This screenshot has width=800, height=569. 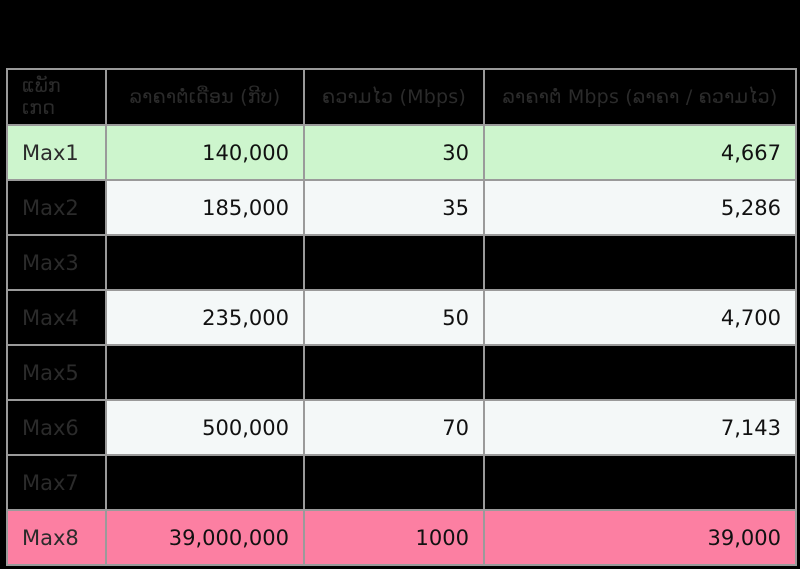 I want to click on table-row: Max8 39,000,000 1000 39,000, so click(x=401, y=537).